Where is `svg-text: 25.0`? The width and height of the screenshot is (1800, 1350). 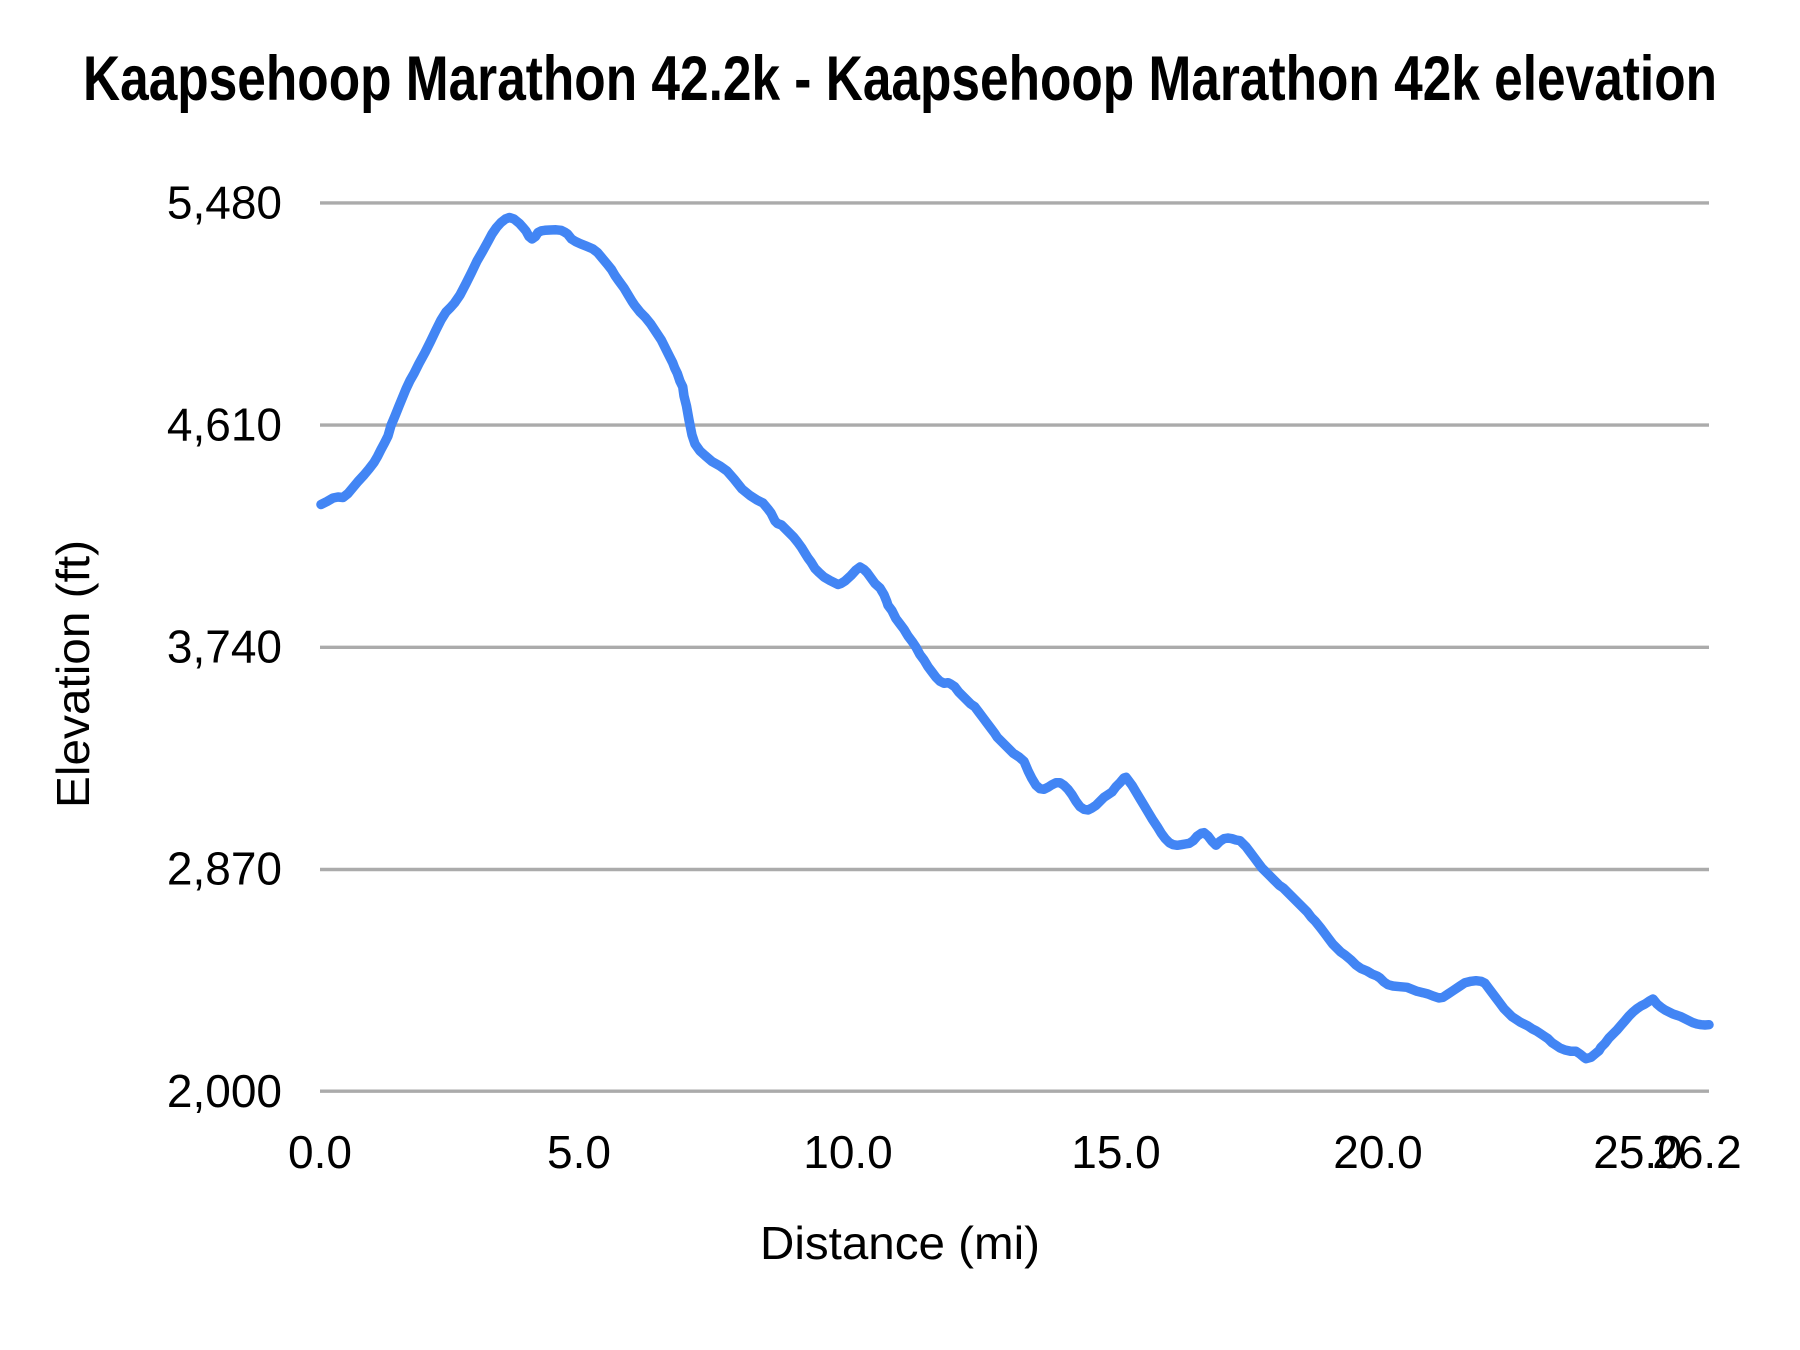 svg-text: 25.0 is located at coordinates (1638, 1152).